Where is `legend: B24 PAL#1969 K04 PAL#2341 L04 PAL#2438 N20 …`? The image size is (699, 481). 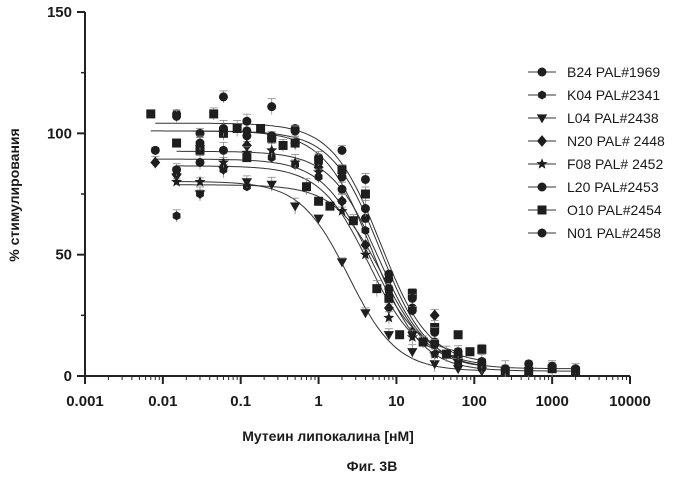 legend: B24 PAL#1969 K04 PAL#2341 L04 PAL#2438 N20 … is located at coordinates (596, 152).